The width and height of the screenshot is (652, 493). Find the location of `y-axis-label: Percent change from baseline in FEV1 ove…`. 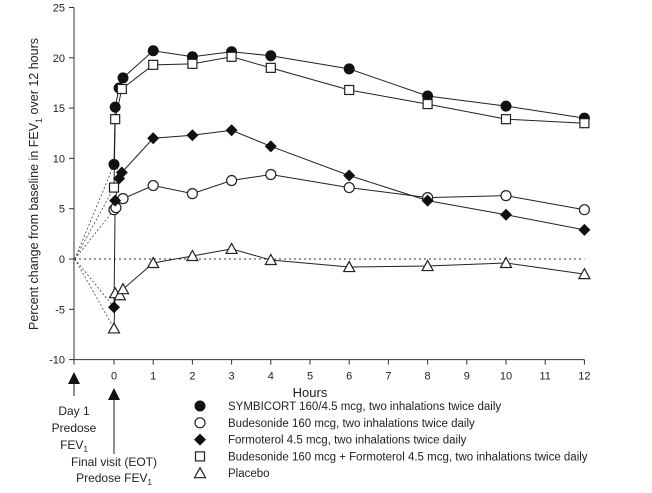

y-axis-label: Percent change from baseline in FEV1 ove… is located at coordinates (35, 184).